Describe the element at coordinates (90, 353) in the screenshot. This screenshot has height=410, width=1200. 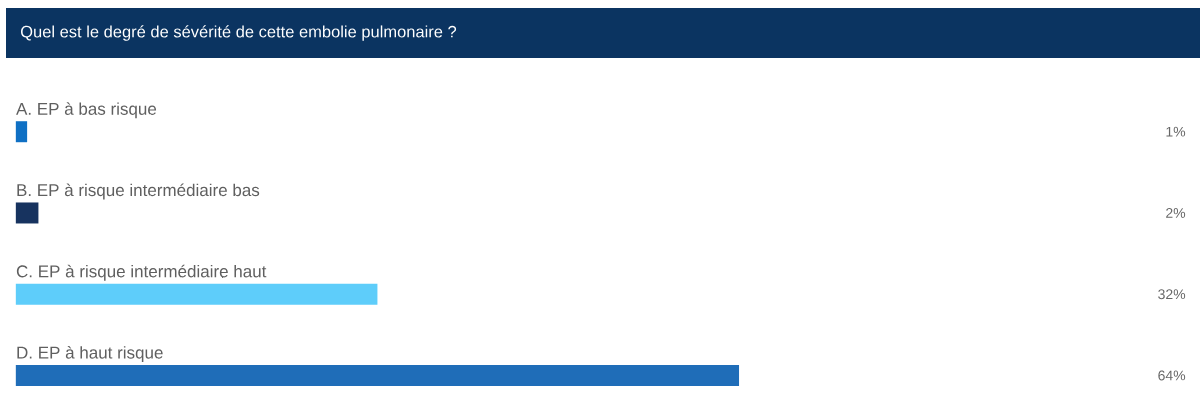
I see `y-tick-label: D. EP à haut risque` at that location.